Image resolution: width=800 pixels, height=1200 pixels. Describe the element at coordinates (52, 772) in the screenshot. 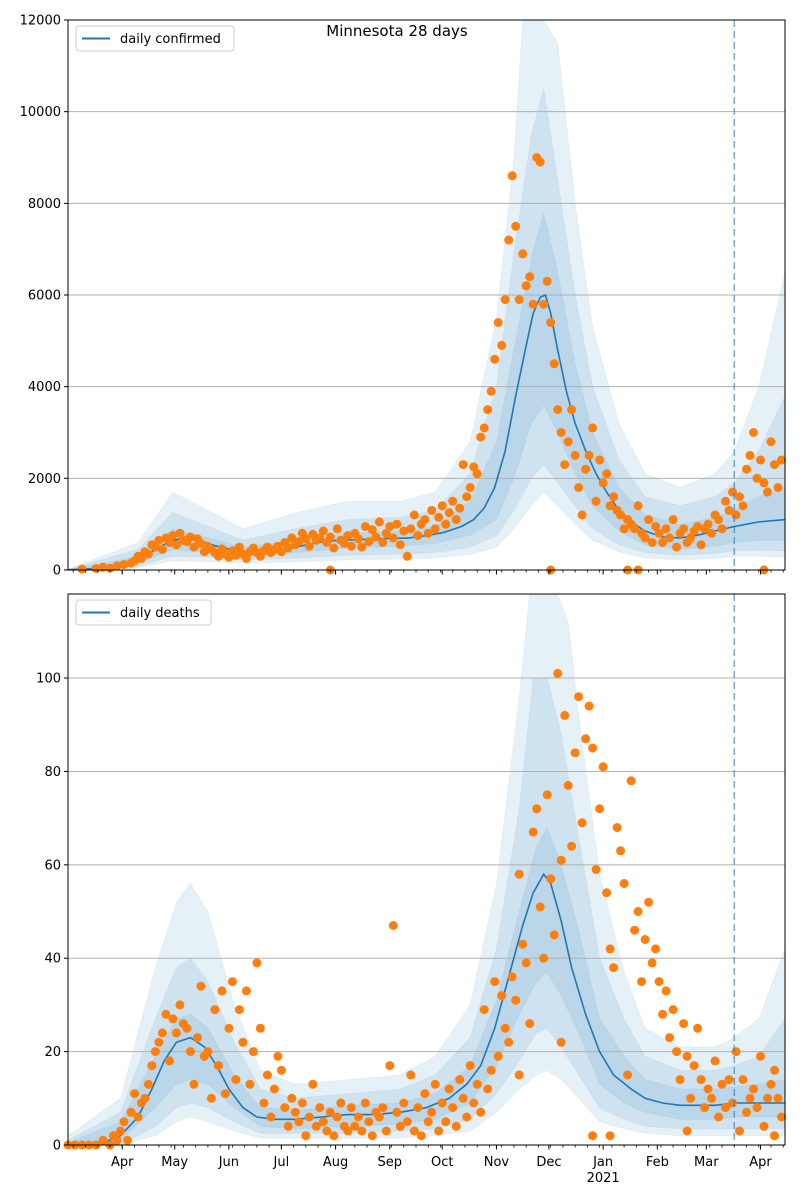

I see `y-tick-label: 80` at that location.